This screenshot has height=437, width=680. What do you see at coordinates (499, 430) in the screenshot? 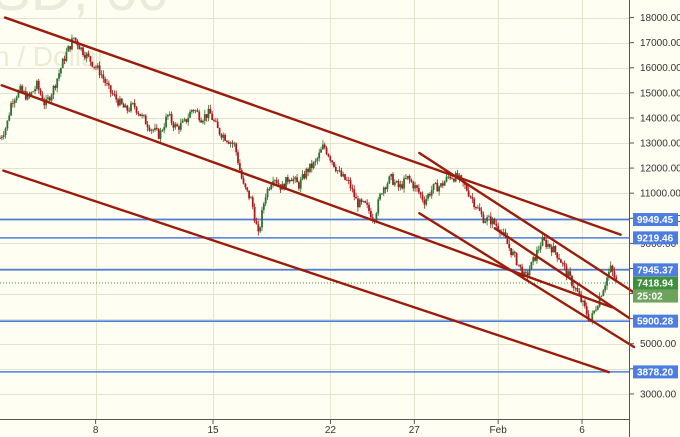
I see `time-axis-label: Feb` at bounding box center [499, 430].